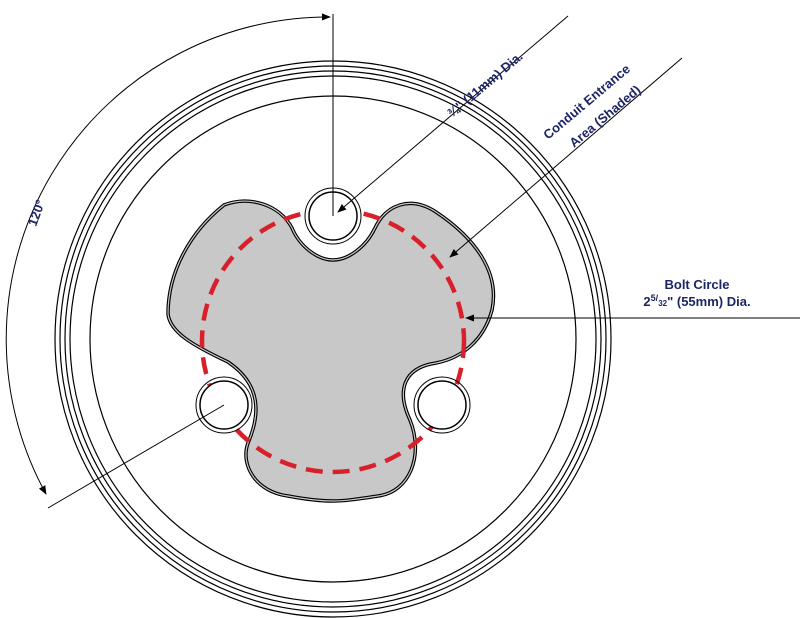 The width and height of the screenshot is (801, 618). What do you see at coordinates (36, 213) in the screenshot?
I see `angle-label: 120°` at bounding box center [36, 213].